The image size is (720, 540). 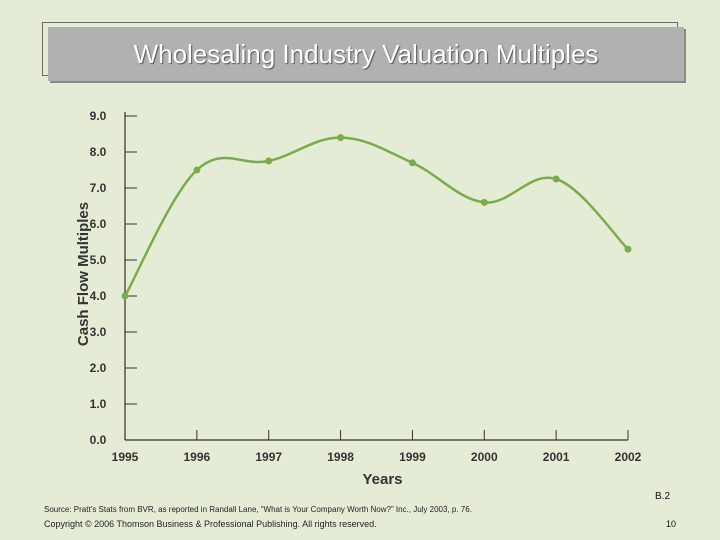 I want to click on y-tick-label: 1.0, so click(x=98, y=404).